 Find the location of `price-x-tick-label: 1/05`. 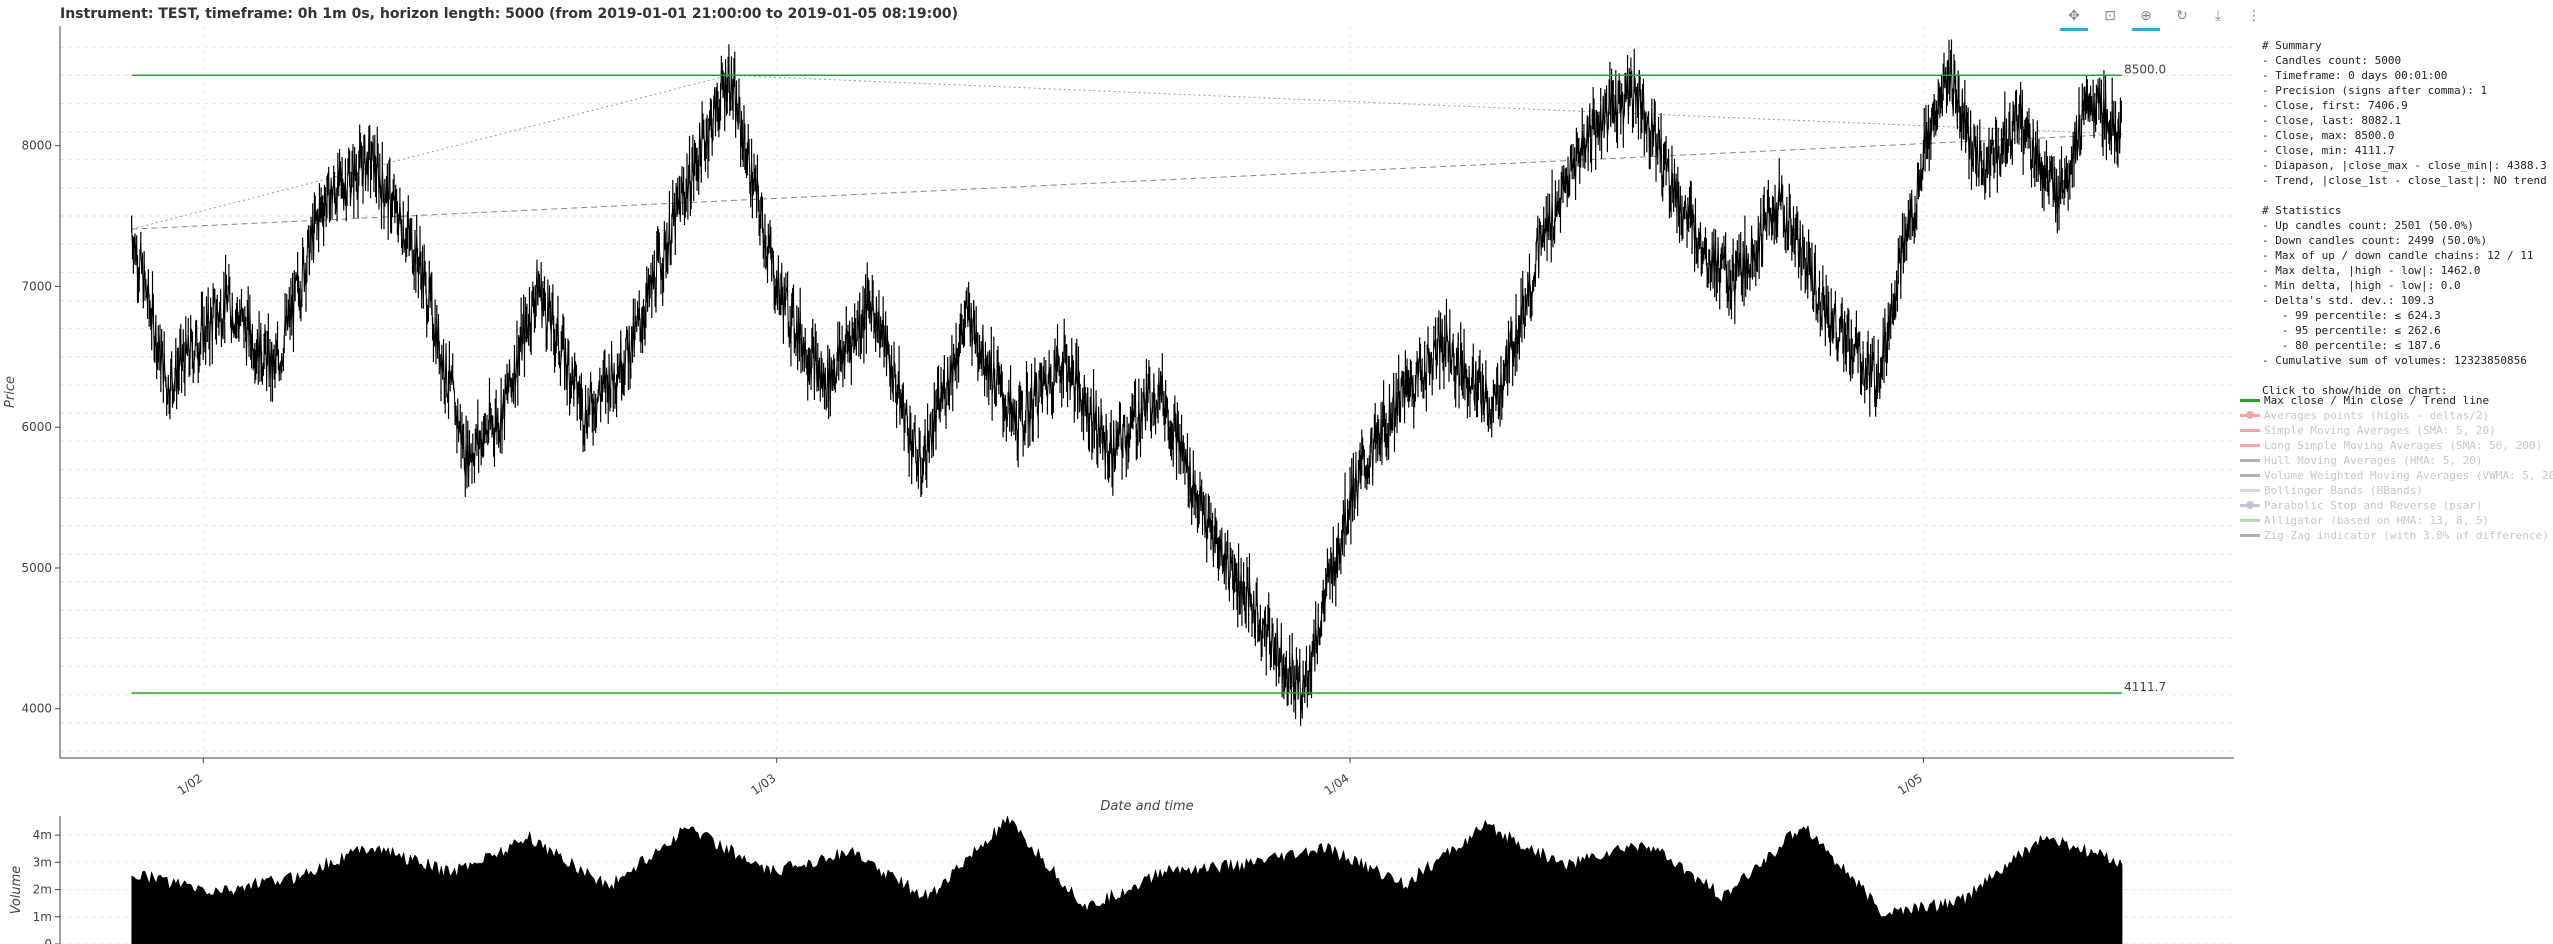

price-x-tick-label: 1/05 is located at coordinates (1910, 784).